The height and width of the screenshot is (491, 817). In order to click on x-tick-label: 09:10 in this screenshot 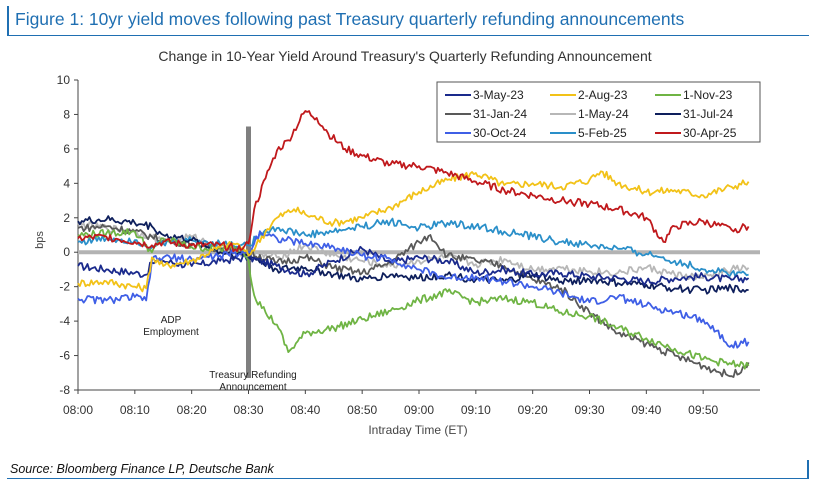, I will do `click(476, 410)`.